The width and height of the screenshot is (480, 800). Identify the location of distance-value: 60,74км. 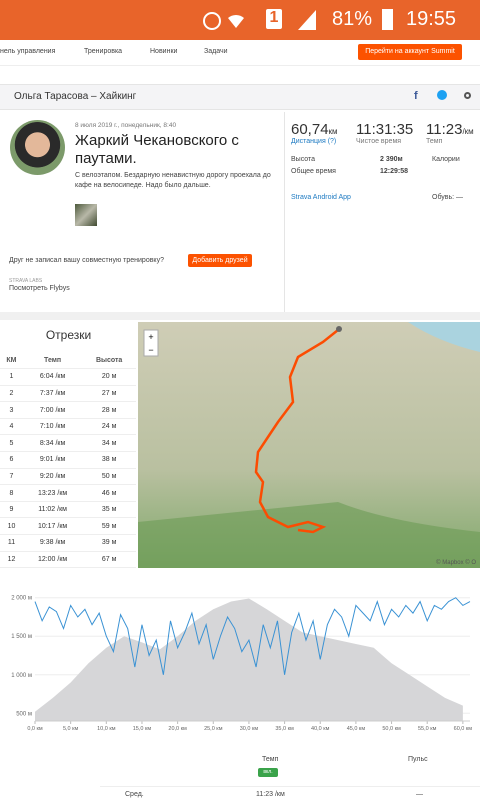
(314, 129).